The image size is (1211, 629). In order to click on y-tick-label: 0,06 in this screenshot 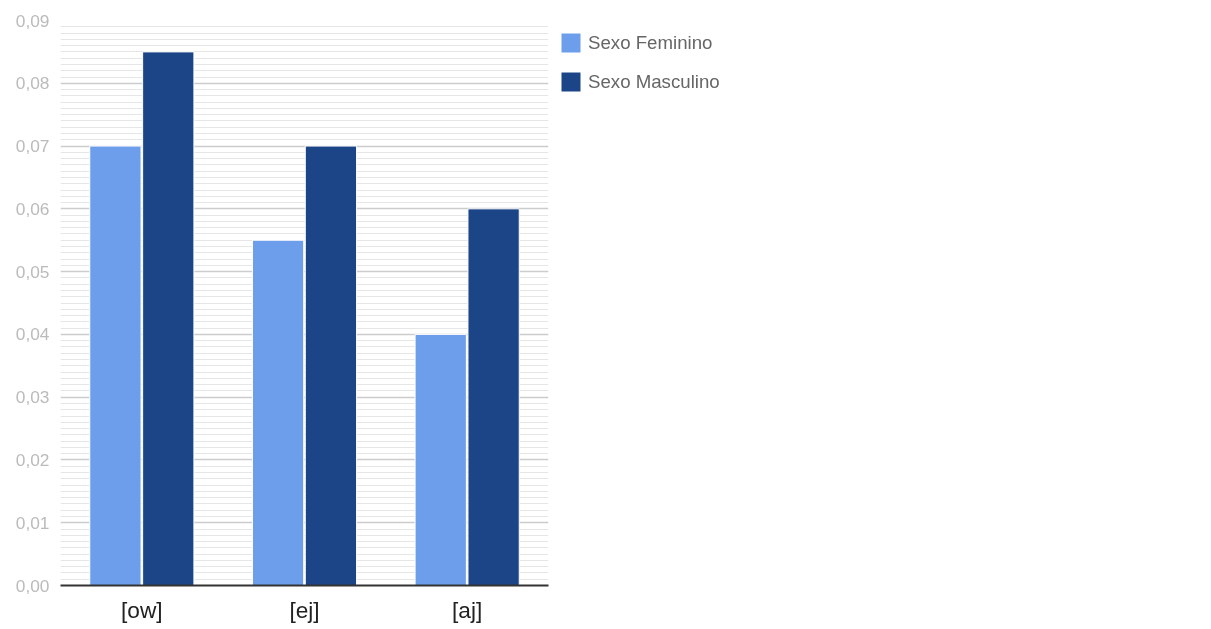, I will do `click(32, 208)`.